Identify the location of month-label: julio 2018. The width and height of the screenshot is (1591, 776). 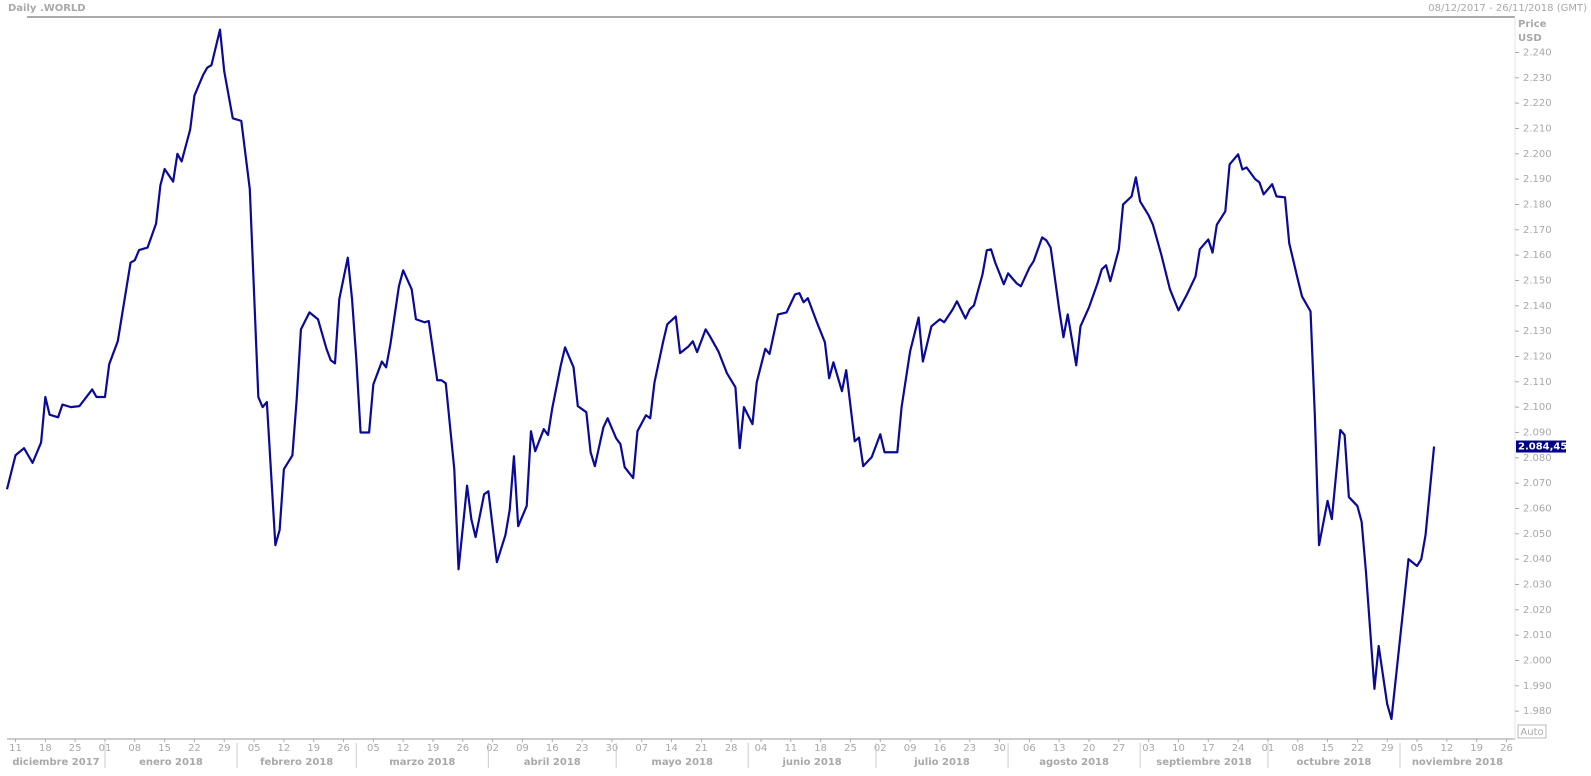
(941, 762).